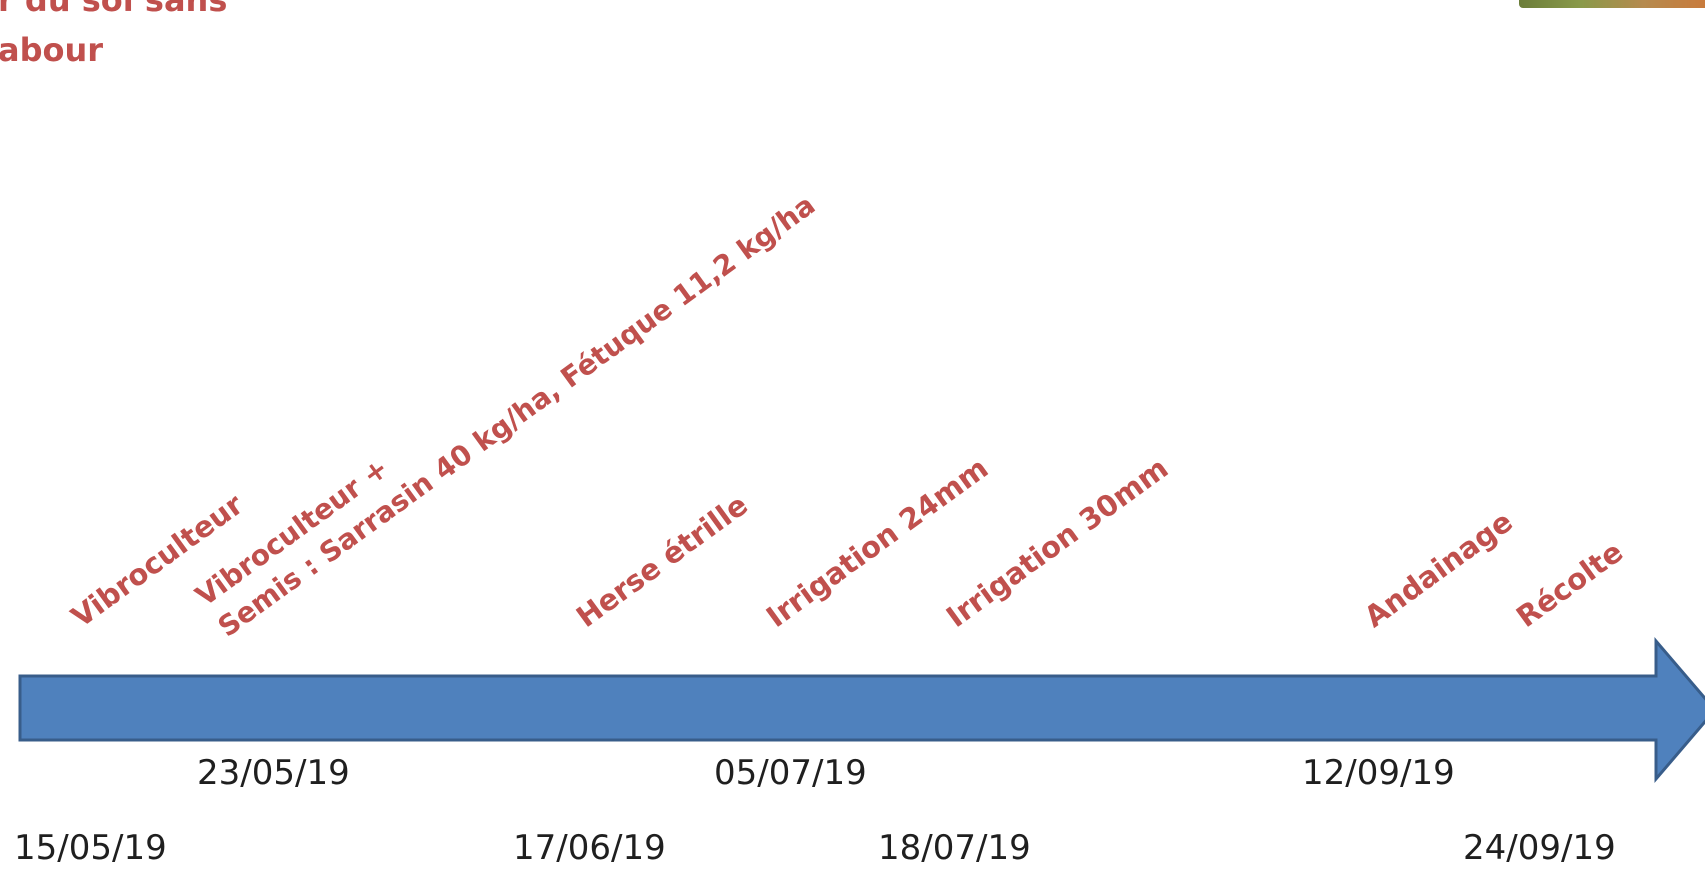 This screenshot has width=1705, height=872. I want to click on date-label-15-05-19: 15/05/19, so click(90, 848).